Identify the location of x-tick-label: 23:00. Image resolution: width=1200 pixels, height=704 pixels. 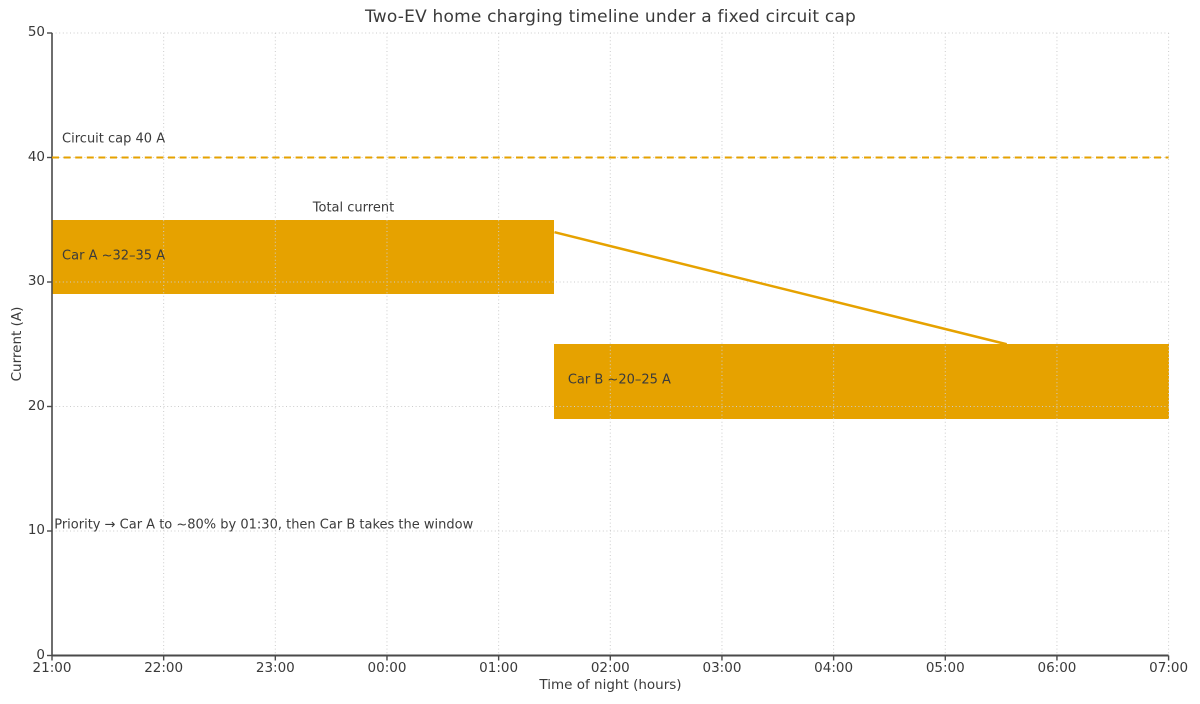
(275, 667).